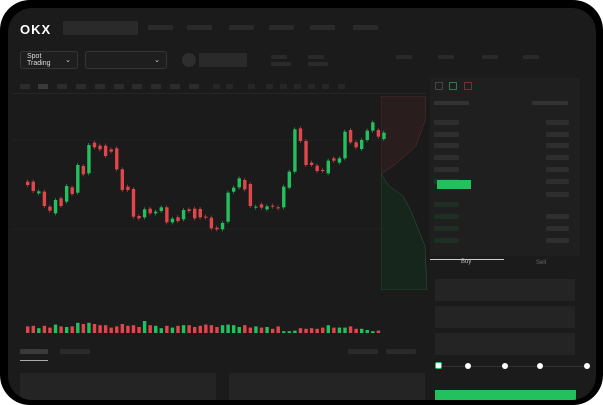 The width and height of the screenshot is (603, 405). What do you see at coordinates (541, 263) in the screenshot?
I see `tab-sell: Sell` at bounding box center [541, 263].